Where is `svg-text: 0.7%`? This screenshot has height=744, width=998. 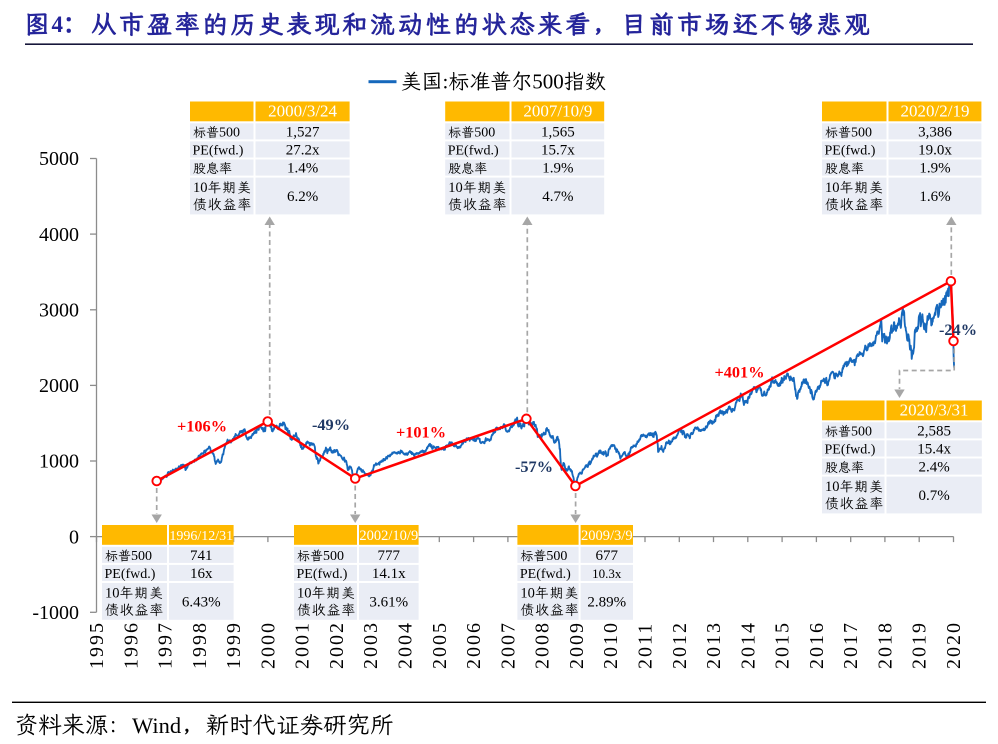
svg-text: 0.7% is located at coordinates (933, 496).